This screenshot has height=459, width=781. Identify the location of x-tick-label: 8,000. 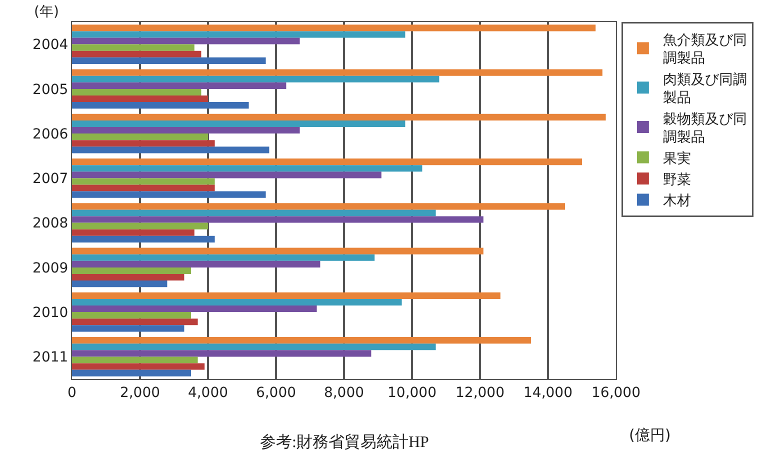
(344, 392).